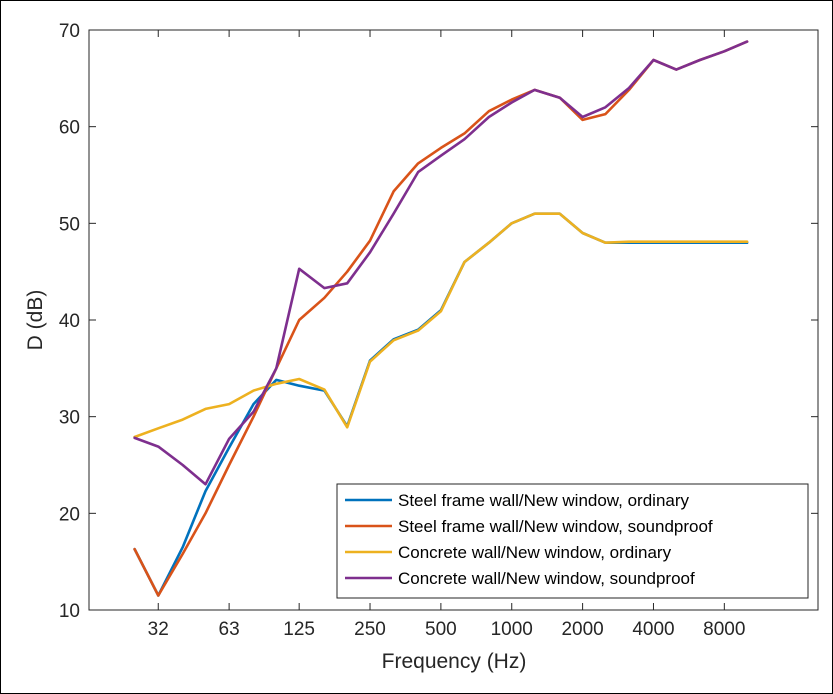 The width and height of the screenshot is (833, 694). Describe the element at coordinates (69, 31) in the screenshot. I see `y-tick-label: 70` at that location.